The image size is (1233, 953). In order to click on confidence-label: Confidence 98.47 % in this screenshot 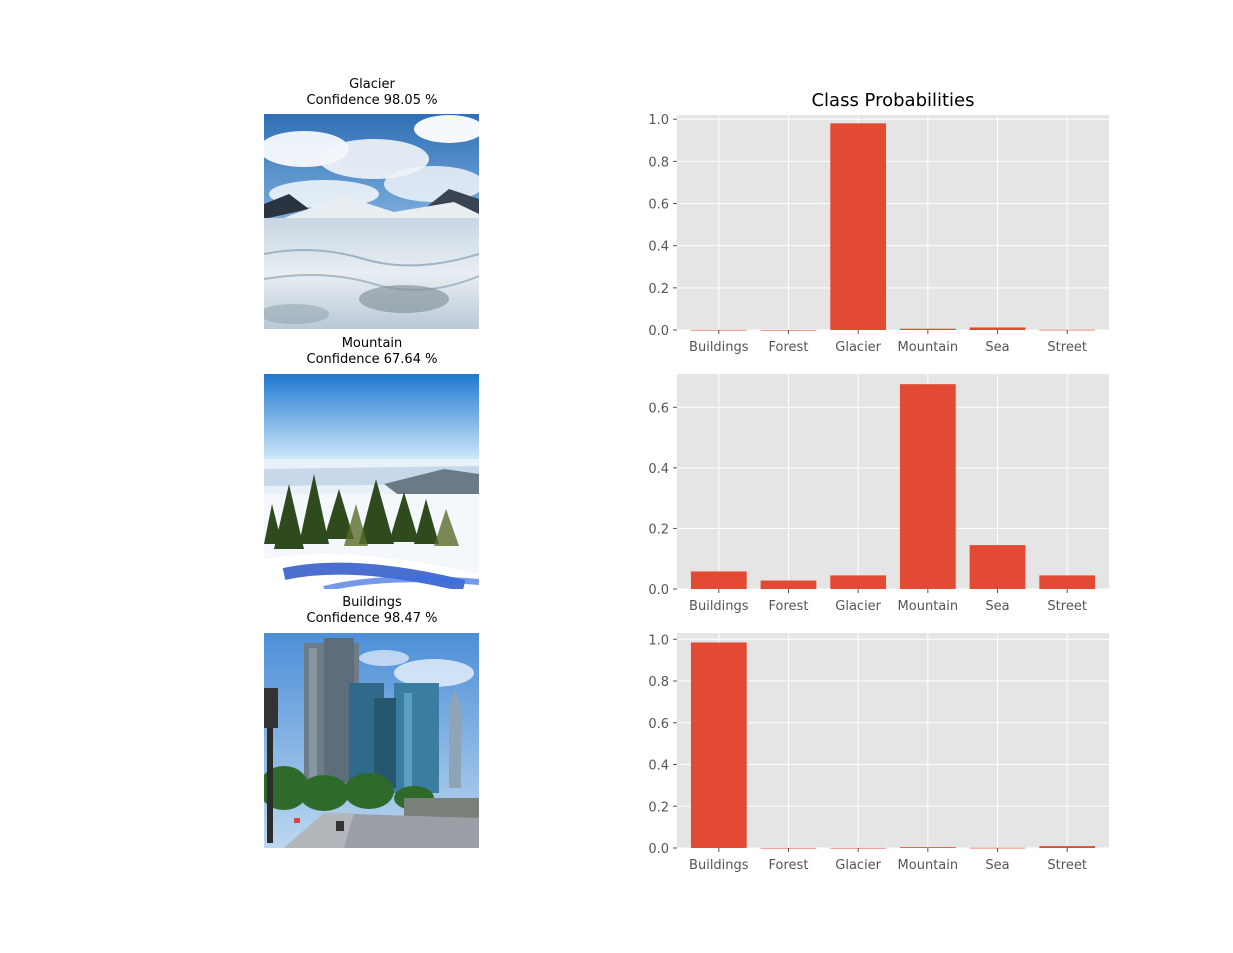, I will do `click(372, 618)`.